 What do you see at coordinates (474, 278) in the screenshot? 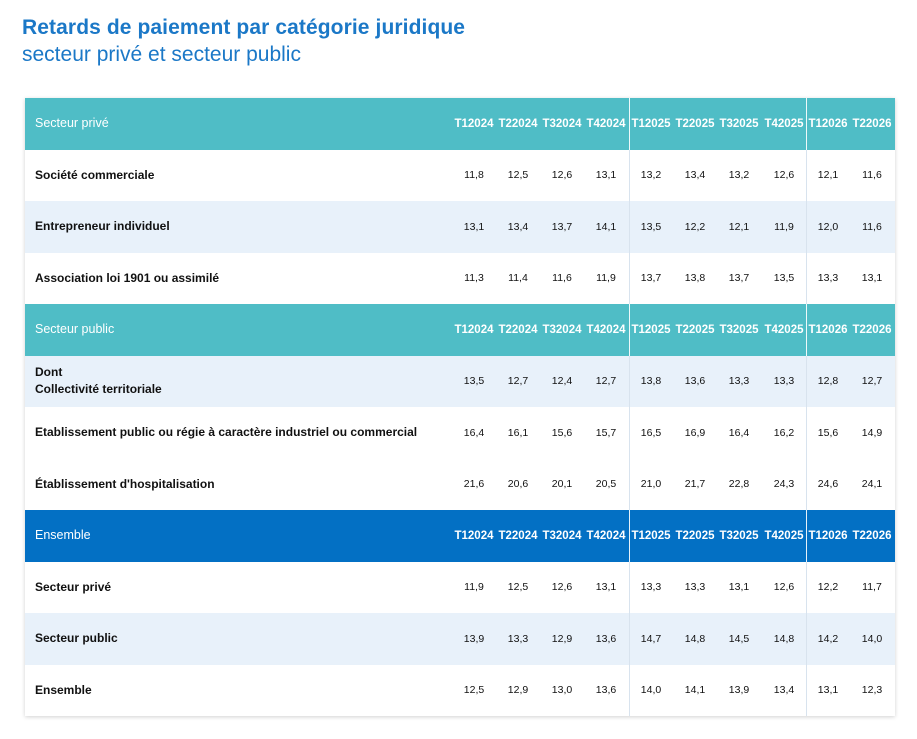
I see `table-cell: 11,3` at bounding box center [474, 278].